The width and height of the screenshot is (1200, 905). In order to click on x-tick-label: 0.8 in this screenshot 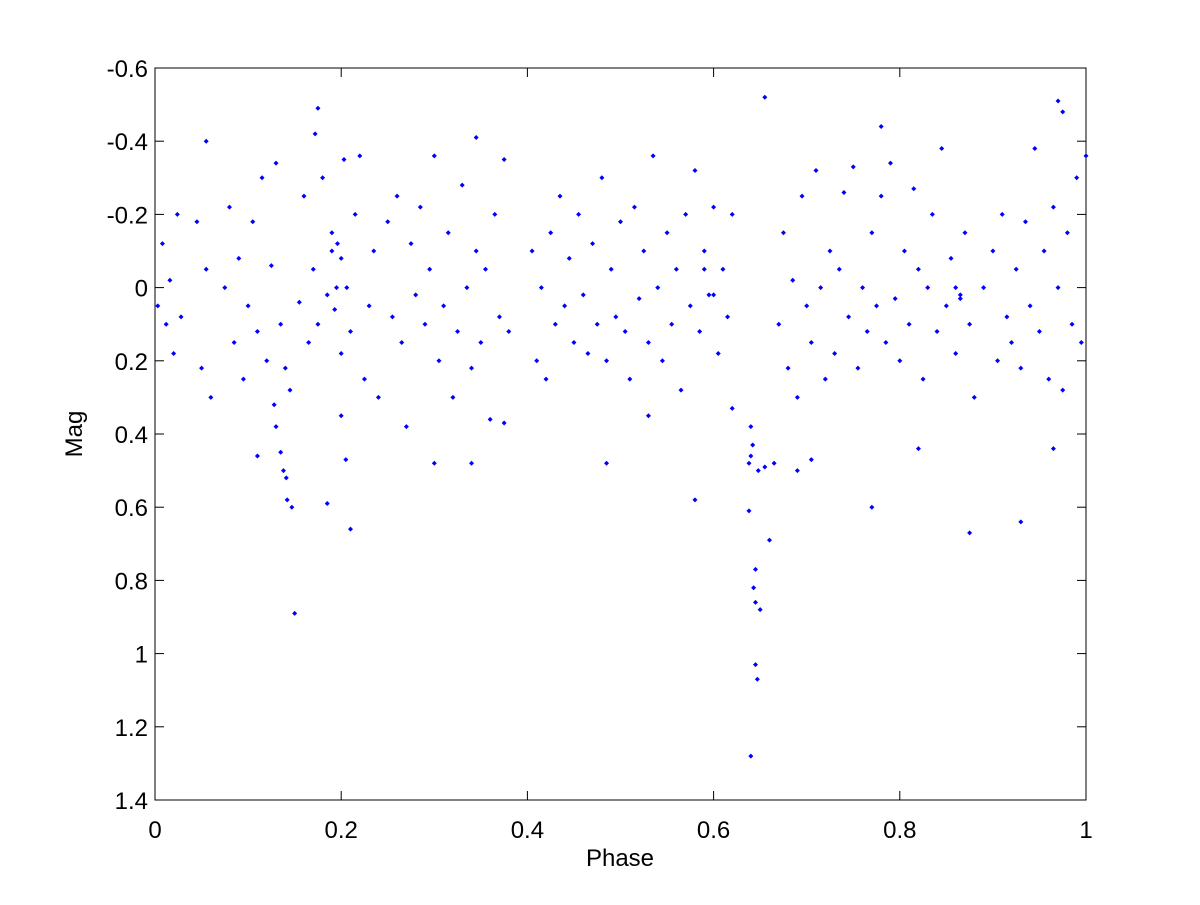, I will do `click(899, 830)`.